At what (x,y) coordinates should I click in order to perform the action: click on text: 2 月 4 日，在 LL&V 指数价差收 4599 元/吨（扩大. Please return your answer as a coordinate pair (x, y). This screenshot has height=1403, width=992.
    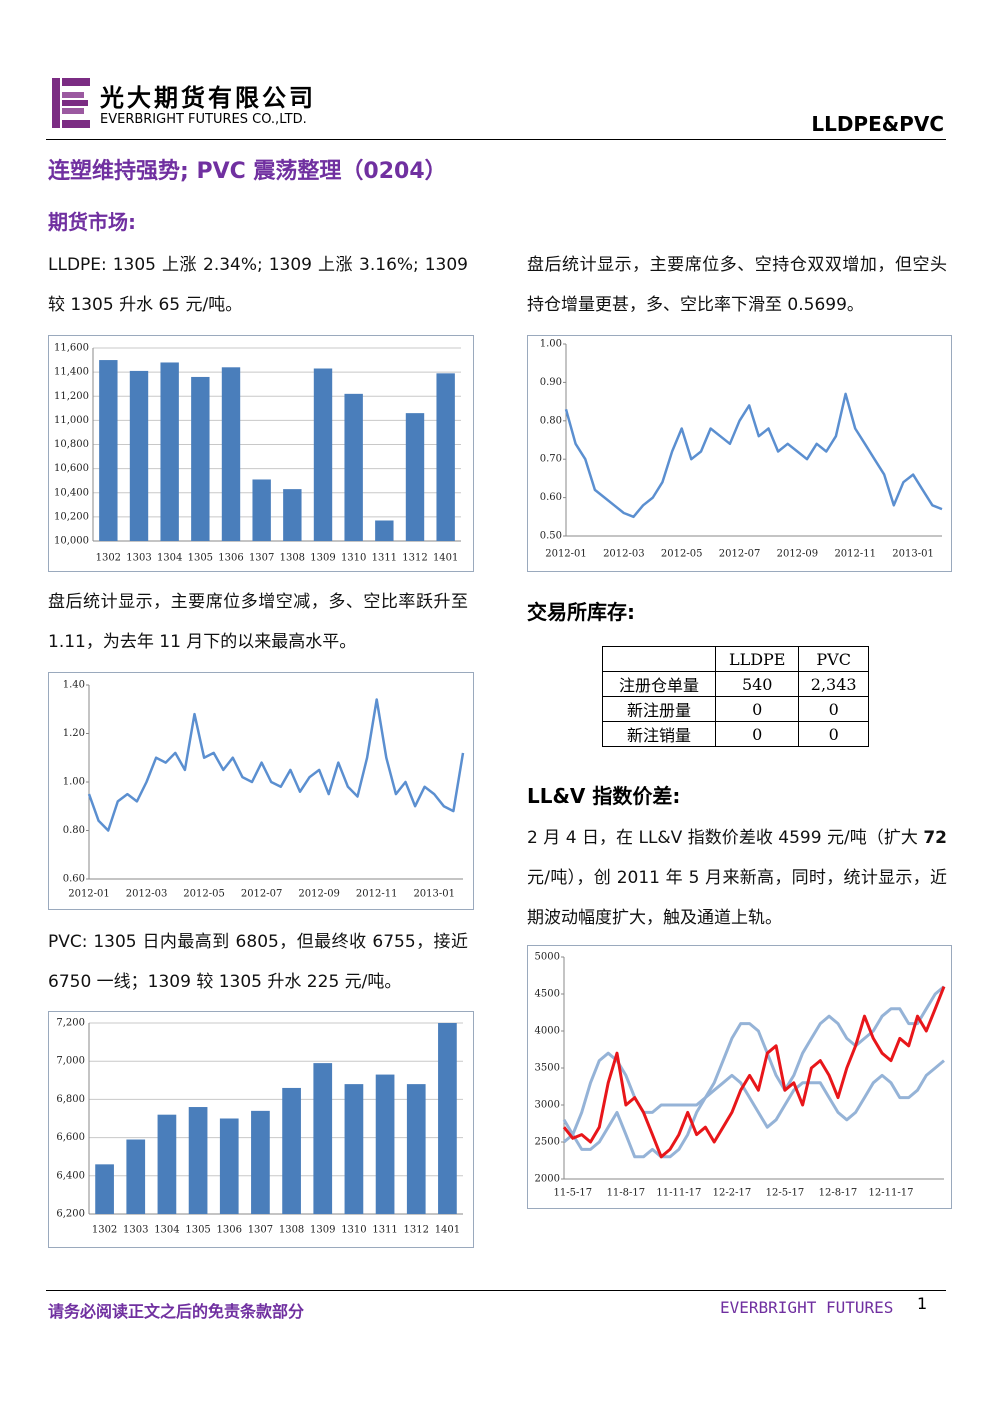
    Looking at the image, I should click on (725, 838).